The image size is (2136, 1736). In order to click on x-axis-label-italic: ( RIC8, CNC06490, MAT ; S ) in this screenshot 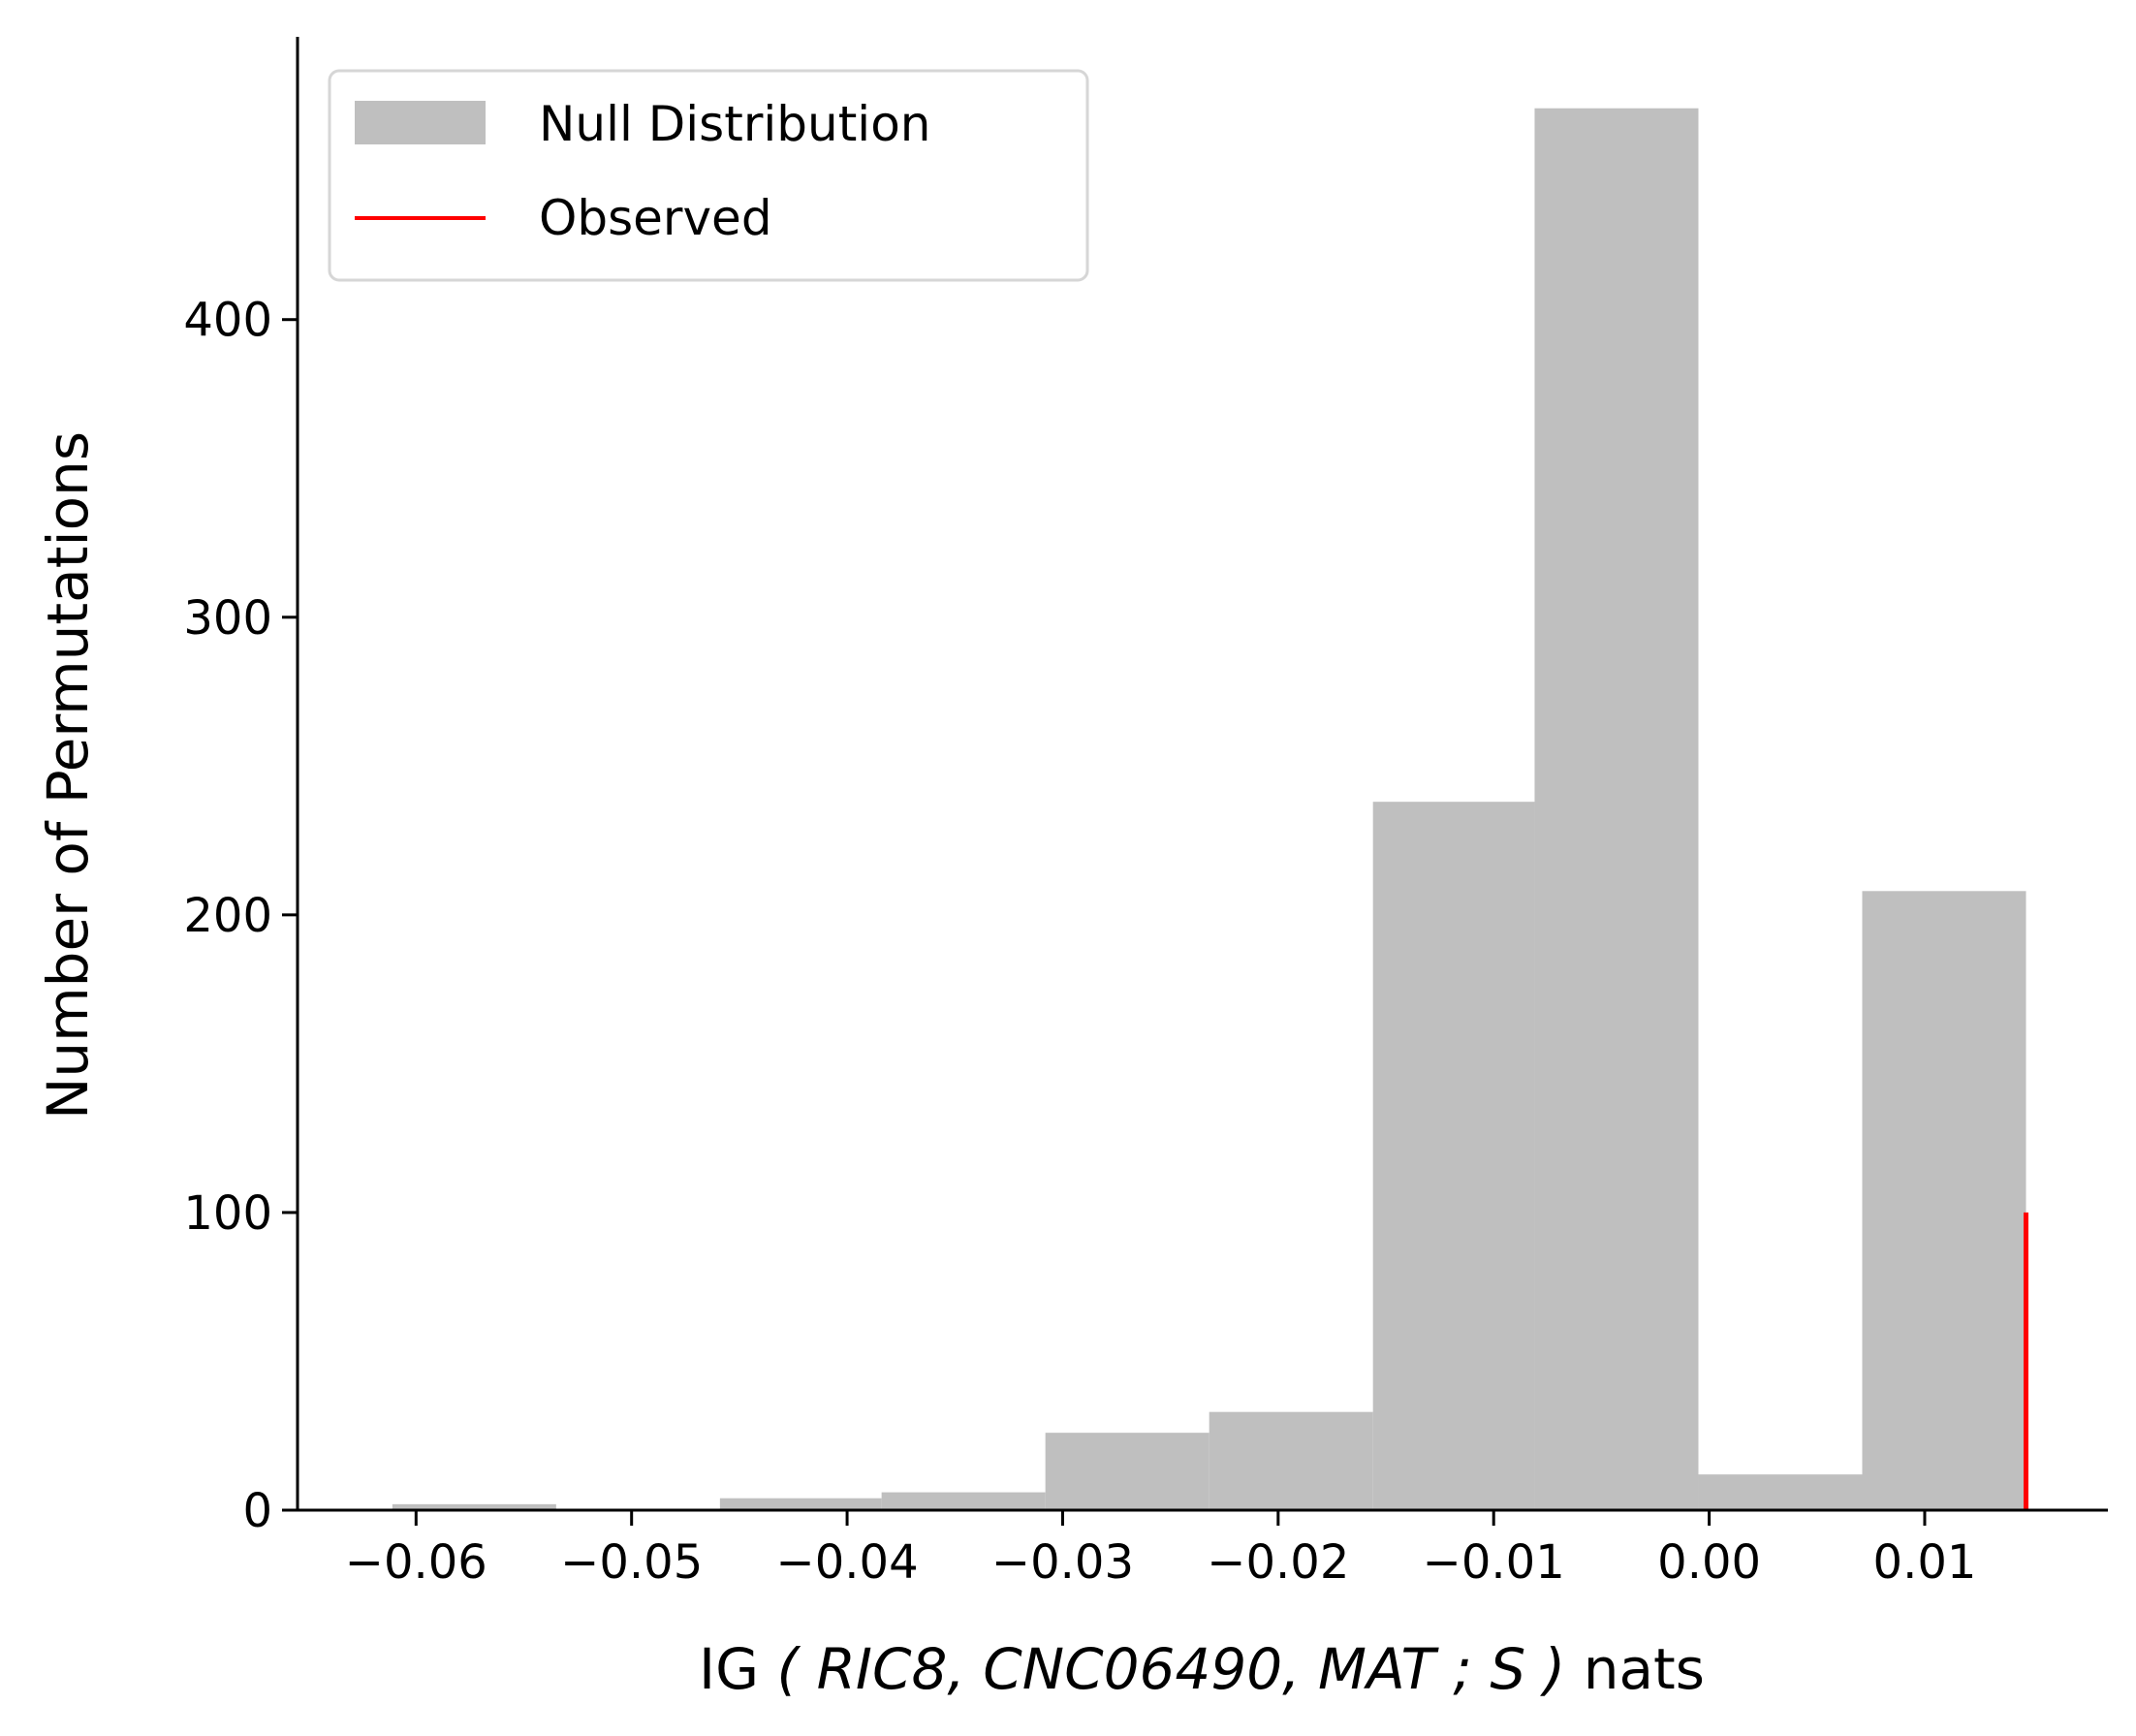, I will do `click(1171, 1669)`.